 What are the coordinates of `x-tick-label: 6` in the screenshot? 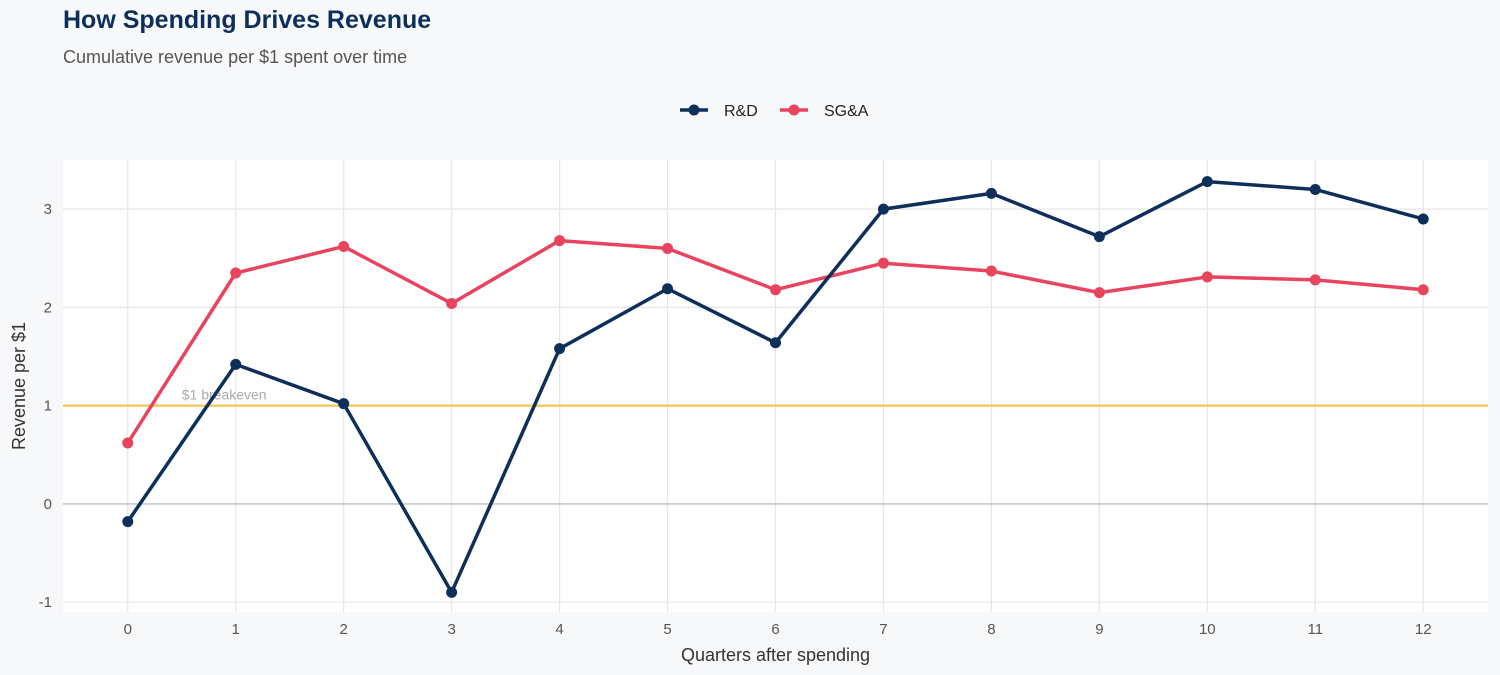 It's located at (775, 629).